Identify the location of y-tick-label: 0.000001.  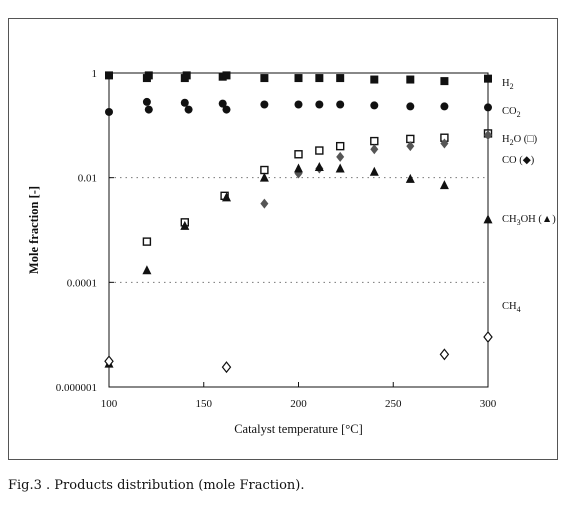
(76, 388).